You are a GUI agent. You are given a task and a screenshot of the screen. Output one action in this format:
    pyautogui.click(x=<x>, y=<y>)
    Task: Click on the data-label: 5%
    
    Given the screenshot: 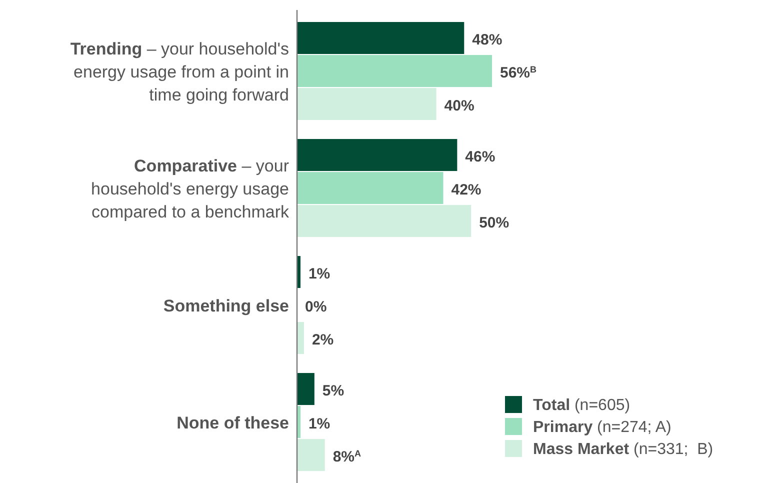 What is the action you would take?
    pyautogui.click(x=333, y=391)
    